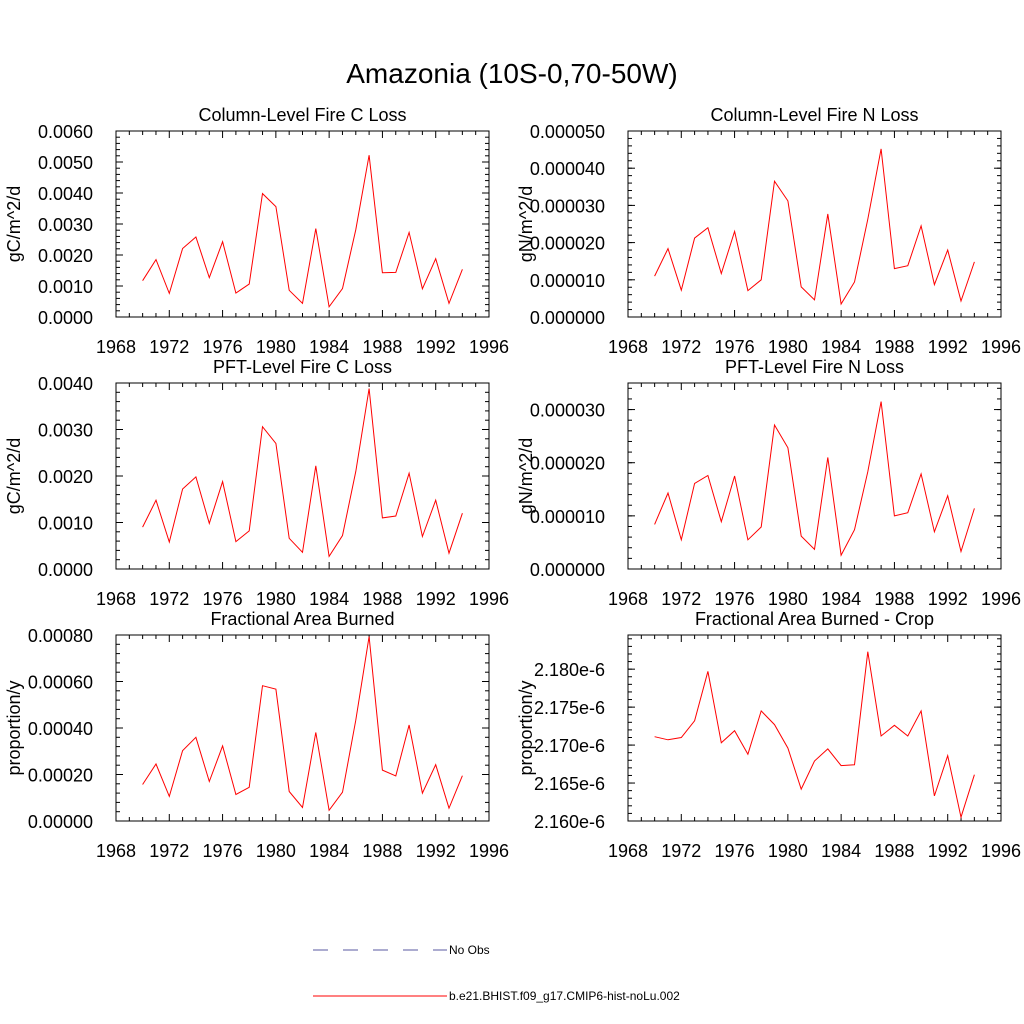 This screenshot has height=1024, width=1024. What do you see at coordinates (814, 367) in the screenshot?
I see `panel-title: PFT-Level Fire N Loss` at bounding box center [814, 367].